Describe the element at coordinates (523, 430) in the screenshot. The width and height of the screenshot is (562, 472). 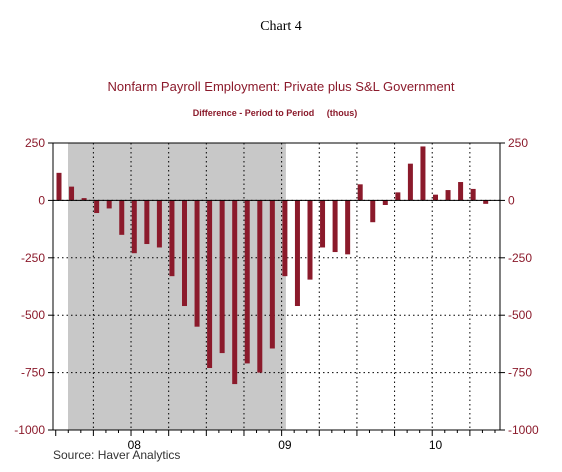
I see `y-tick-label-right: -1000` at that location.